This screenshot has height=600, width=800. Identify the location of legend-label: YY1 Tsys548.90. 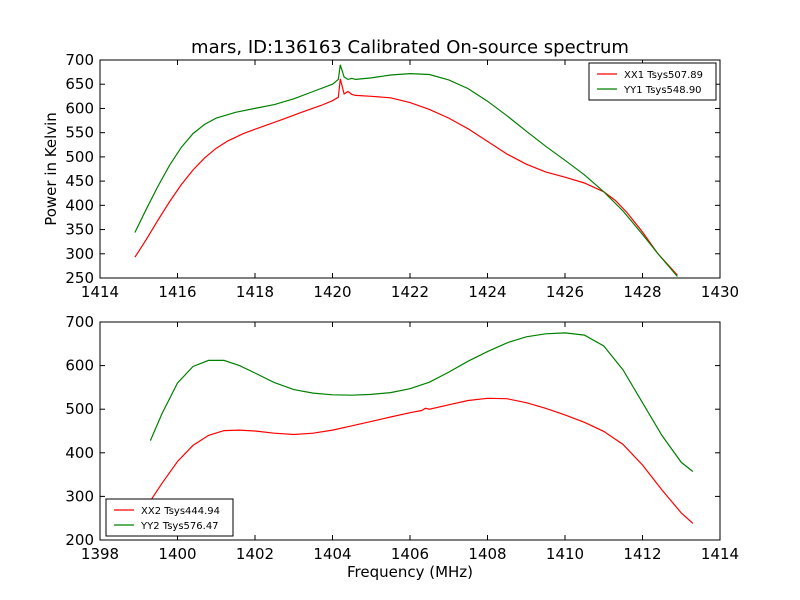
(662, 90).